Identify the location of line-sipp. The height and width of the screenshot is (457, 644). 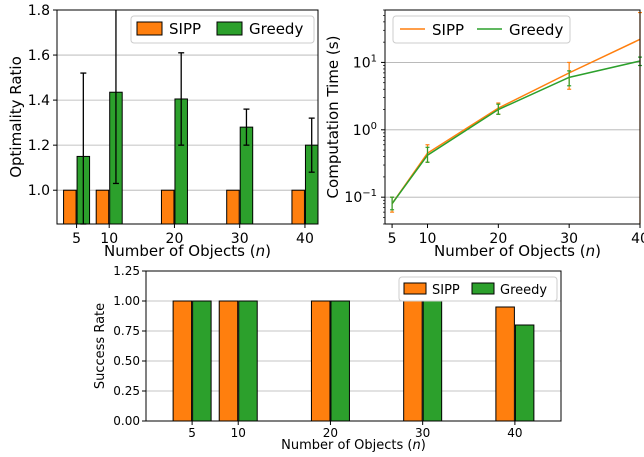
(516, 121).